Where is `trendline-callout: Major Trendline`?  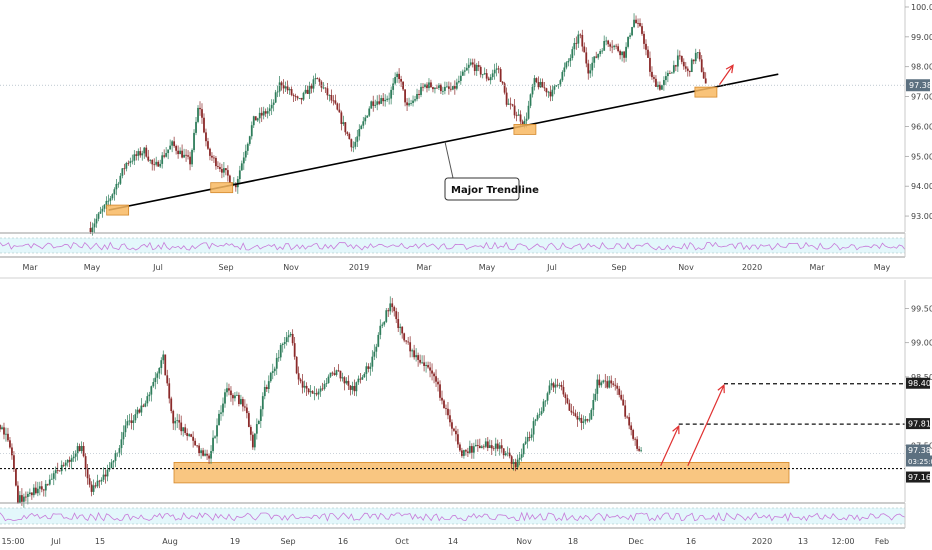 trendline-callout: Major Trendline is located at coordinates (491, 171).